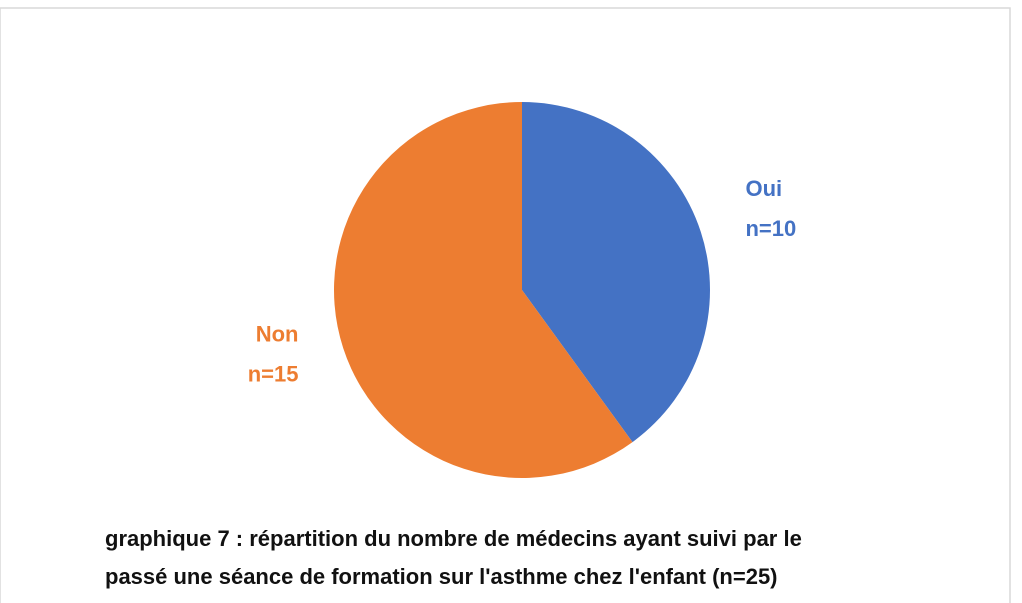 Image resolution: width=1022 pixels, height=603 pixels. Describe the element at coordinates (763, 188) in the screenshot. I see `slice-label: Oui` at that location.